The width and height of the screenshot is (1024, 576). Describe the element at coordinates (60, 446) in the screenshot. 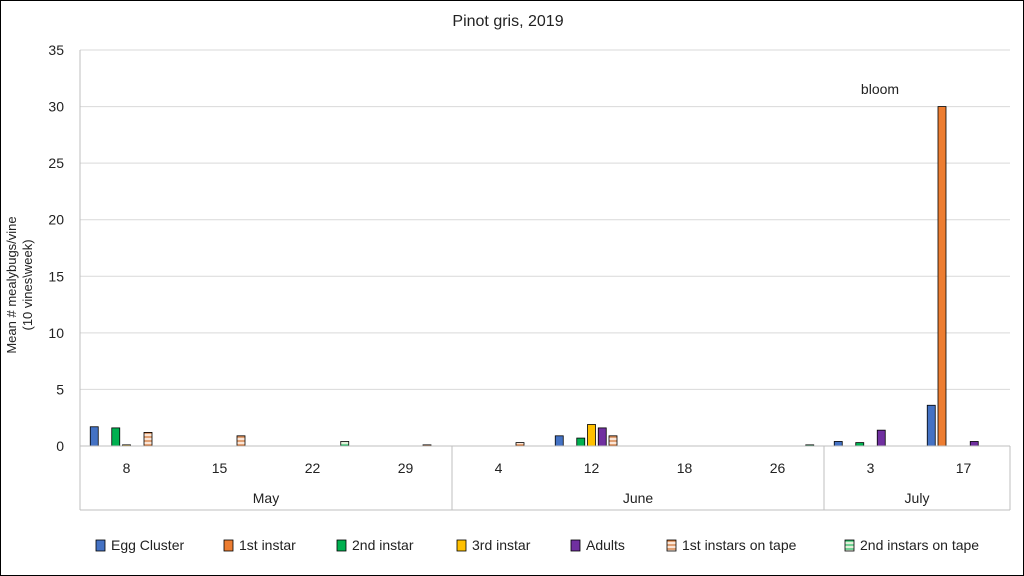

I see `y-tick-label: 0` at that location.